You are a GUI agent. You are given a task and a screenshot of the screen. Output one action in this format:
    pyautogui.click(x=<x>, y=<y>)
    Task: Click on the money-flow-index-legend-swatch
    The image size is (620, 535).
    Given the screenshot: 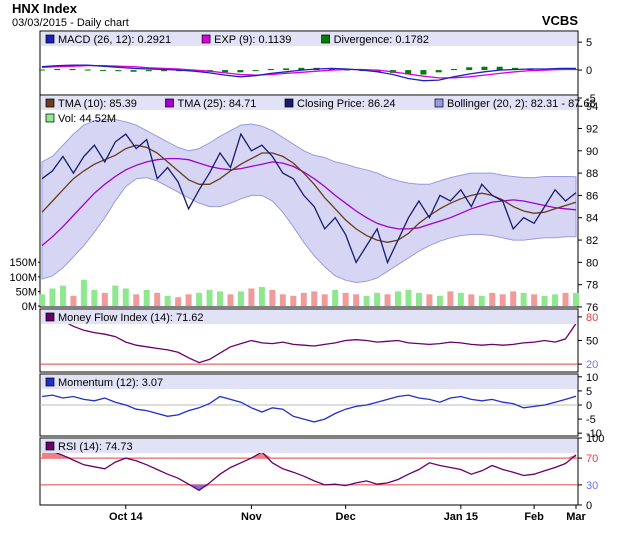 What is the action you would take?
    pyautogui.click(x=50, y=317)
    